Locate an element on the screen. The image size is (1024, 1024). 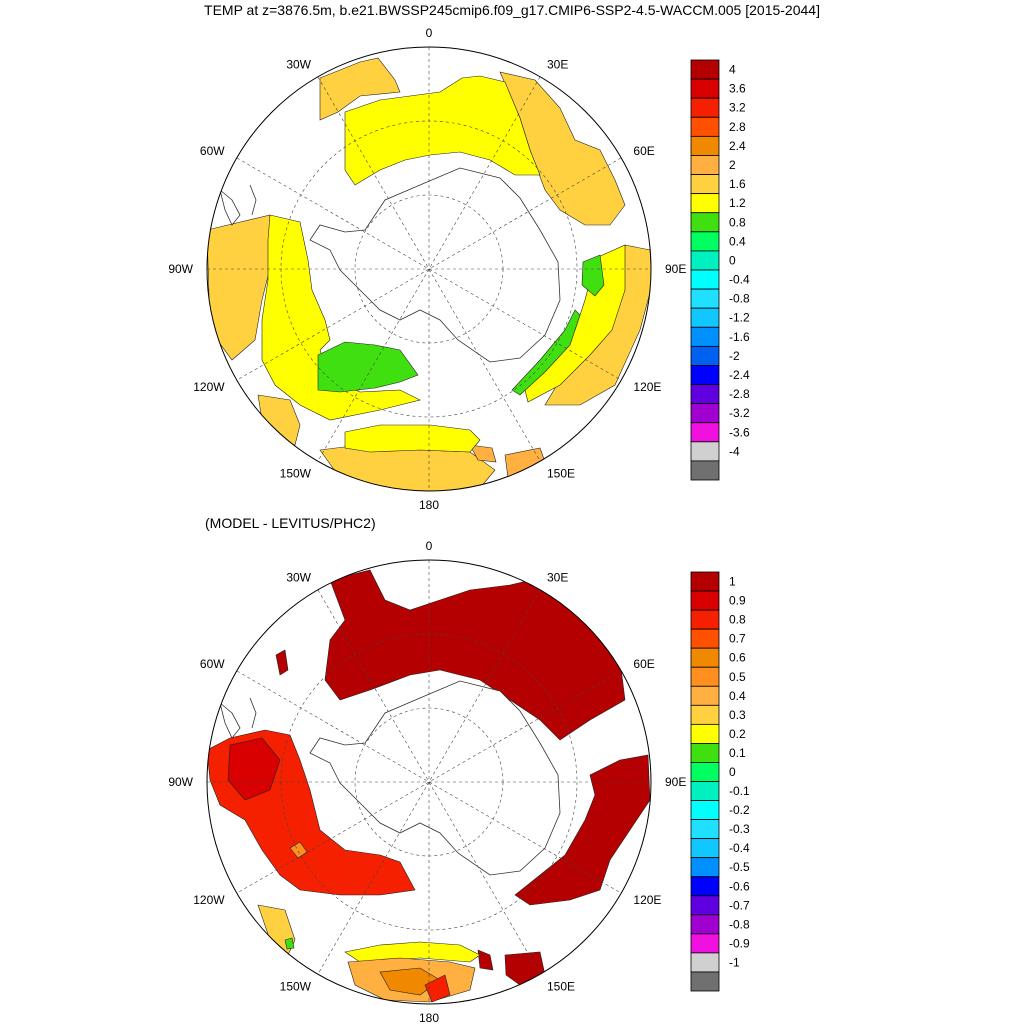
colorbar-label: -0.7 is located at coordinates (739, 905).